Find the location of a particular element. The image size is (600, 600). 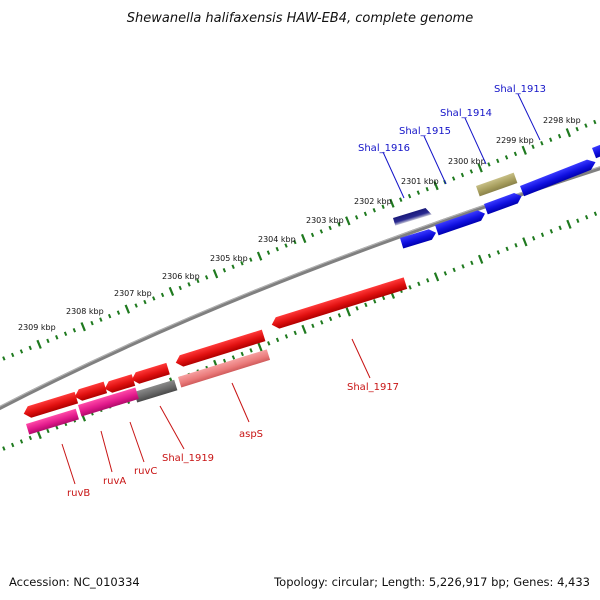

gene-ruvA is located at coordinates (90, 392).